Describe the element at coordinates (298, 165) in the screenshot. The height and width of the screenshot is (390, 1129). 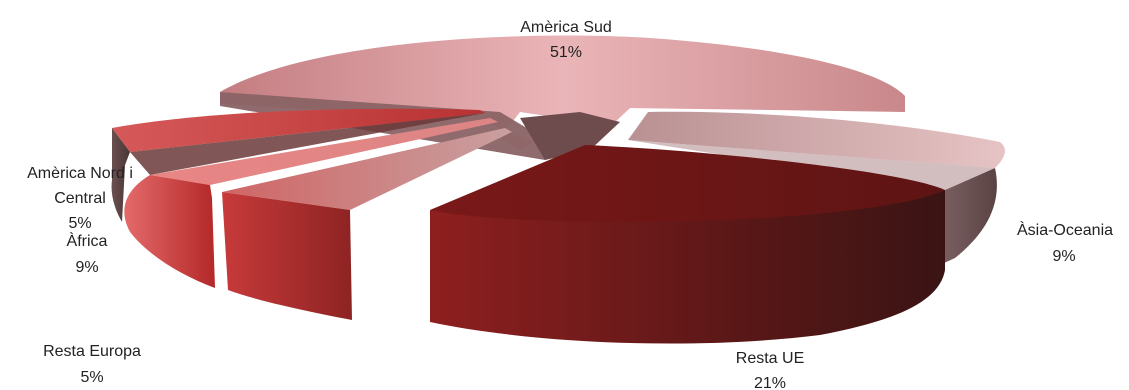
I see `pie-slice-america-nord-central` at that location.